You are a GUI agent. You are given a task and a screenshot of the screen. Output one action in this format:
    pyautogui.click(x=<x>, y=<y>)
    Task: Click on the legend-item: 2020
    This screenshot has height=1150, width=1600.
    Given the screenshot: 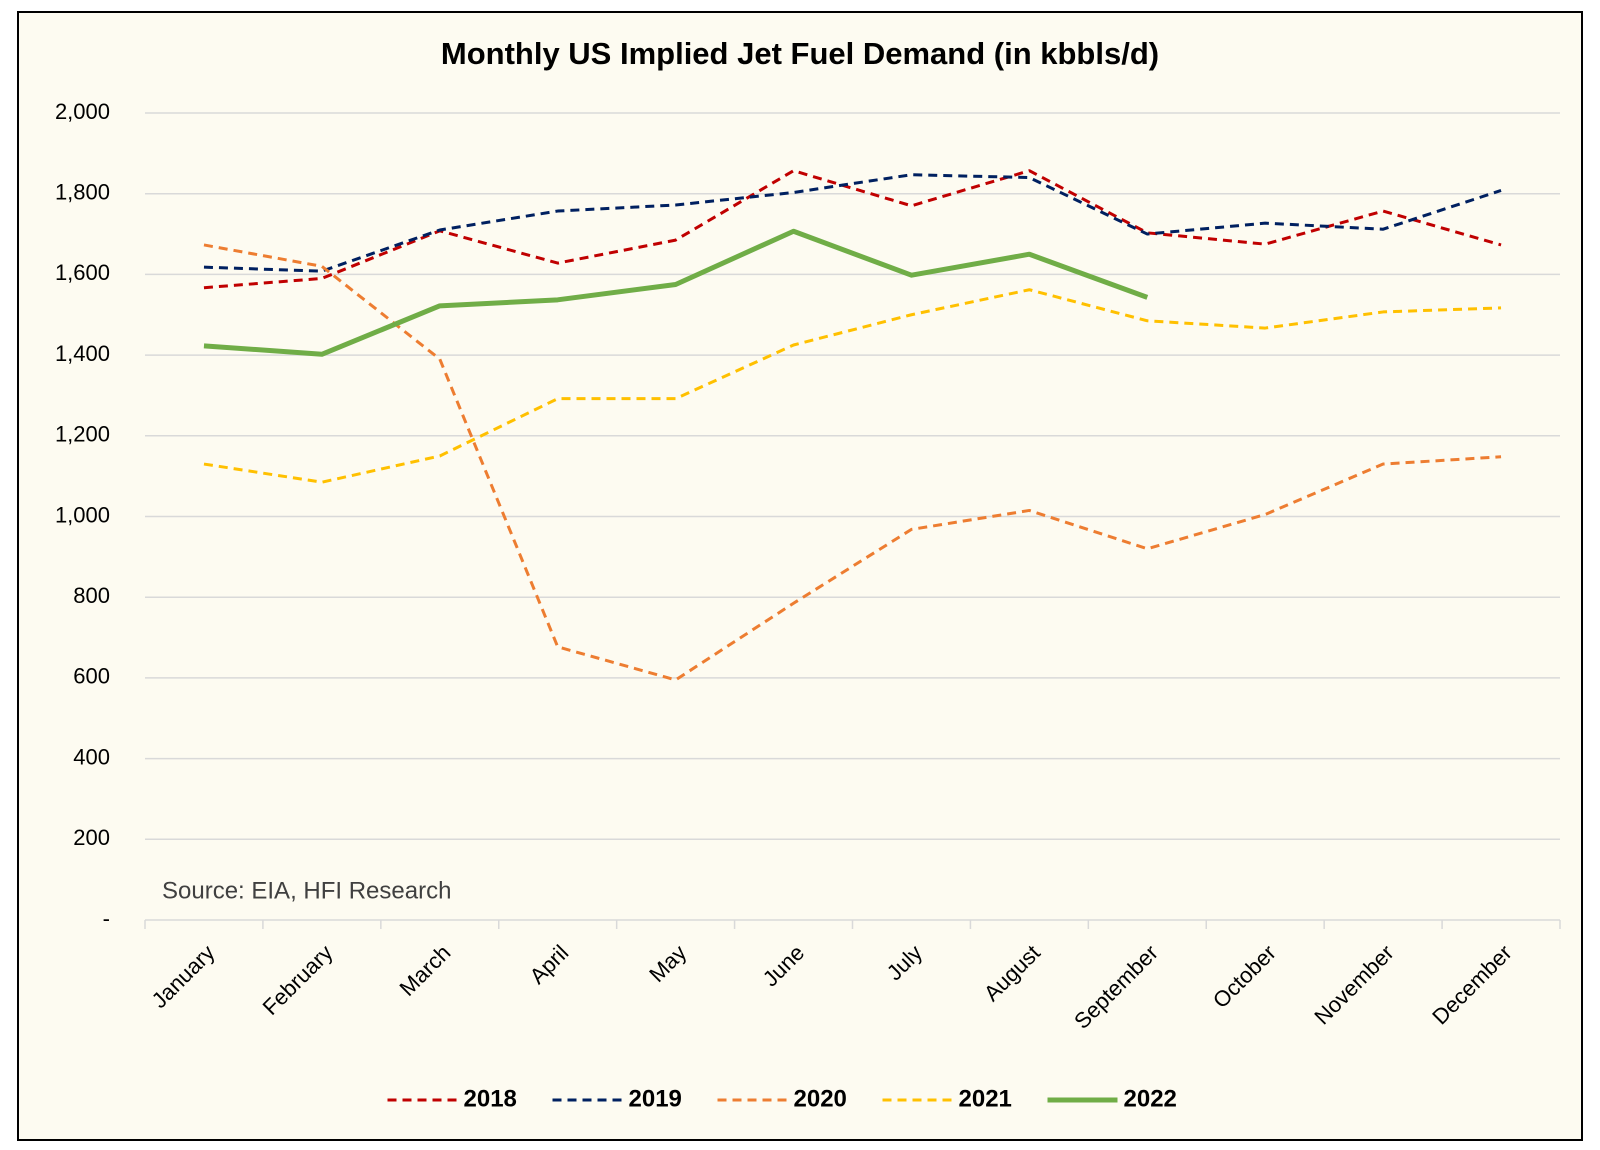 What is the action you would take?
    pyautogui.click(x=782, y=1098)
    